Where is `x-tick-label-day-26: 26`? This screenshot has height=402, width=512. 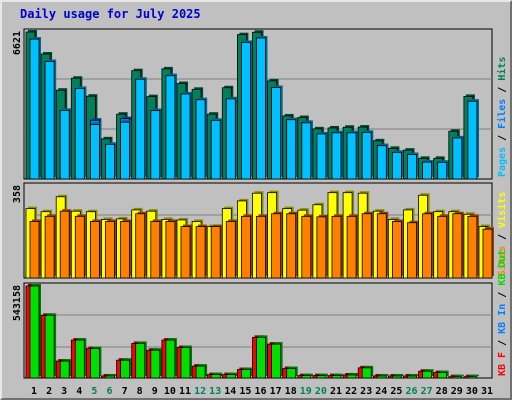
x-tick-label-day-26: 26 is located at coordinates (411, 391).